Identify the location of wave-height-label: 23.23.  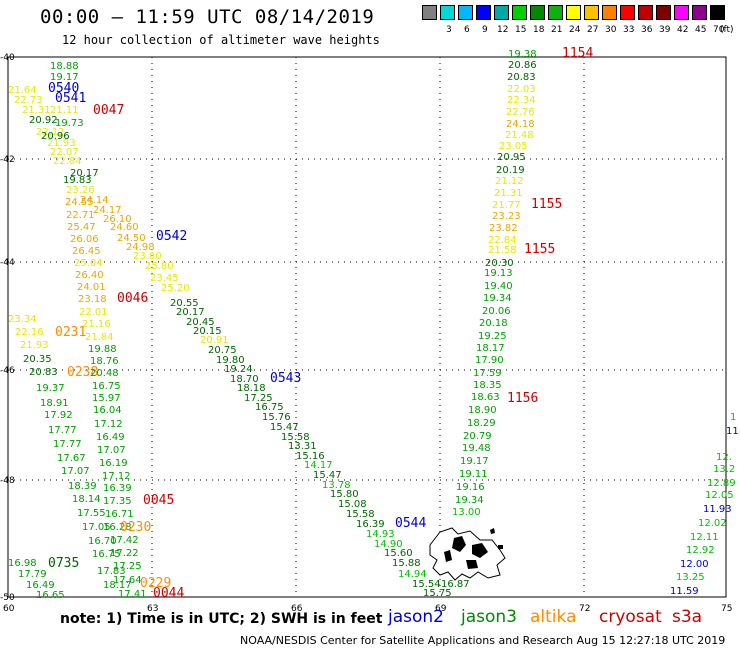
(506, 216).